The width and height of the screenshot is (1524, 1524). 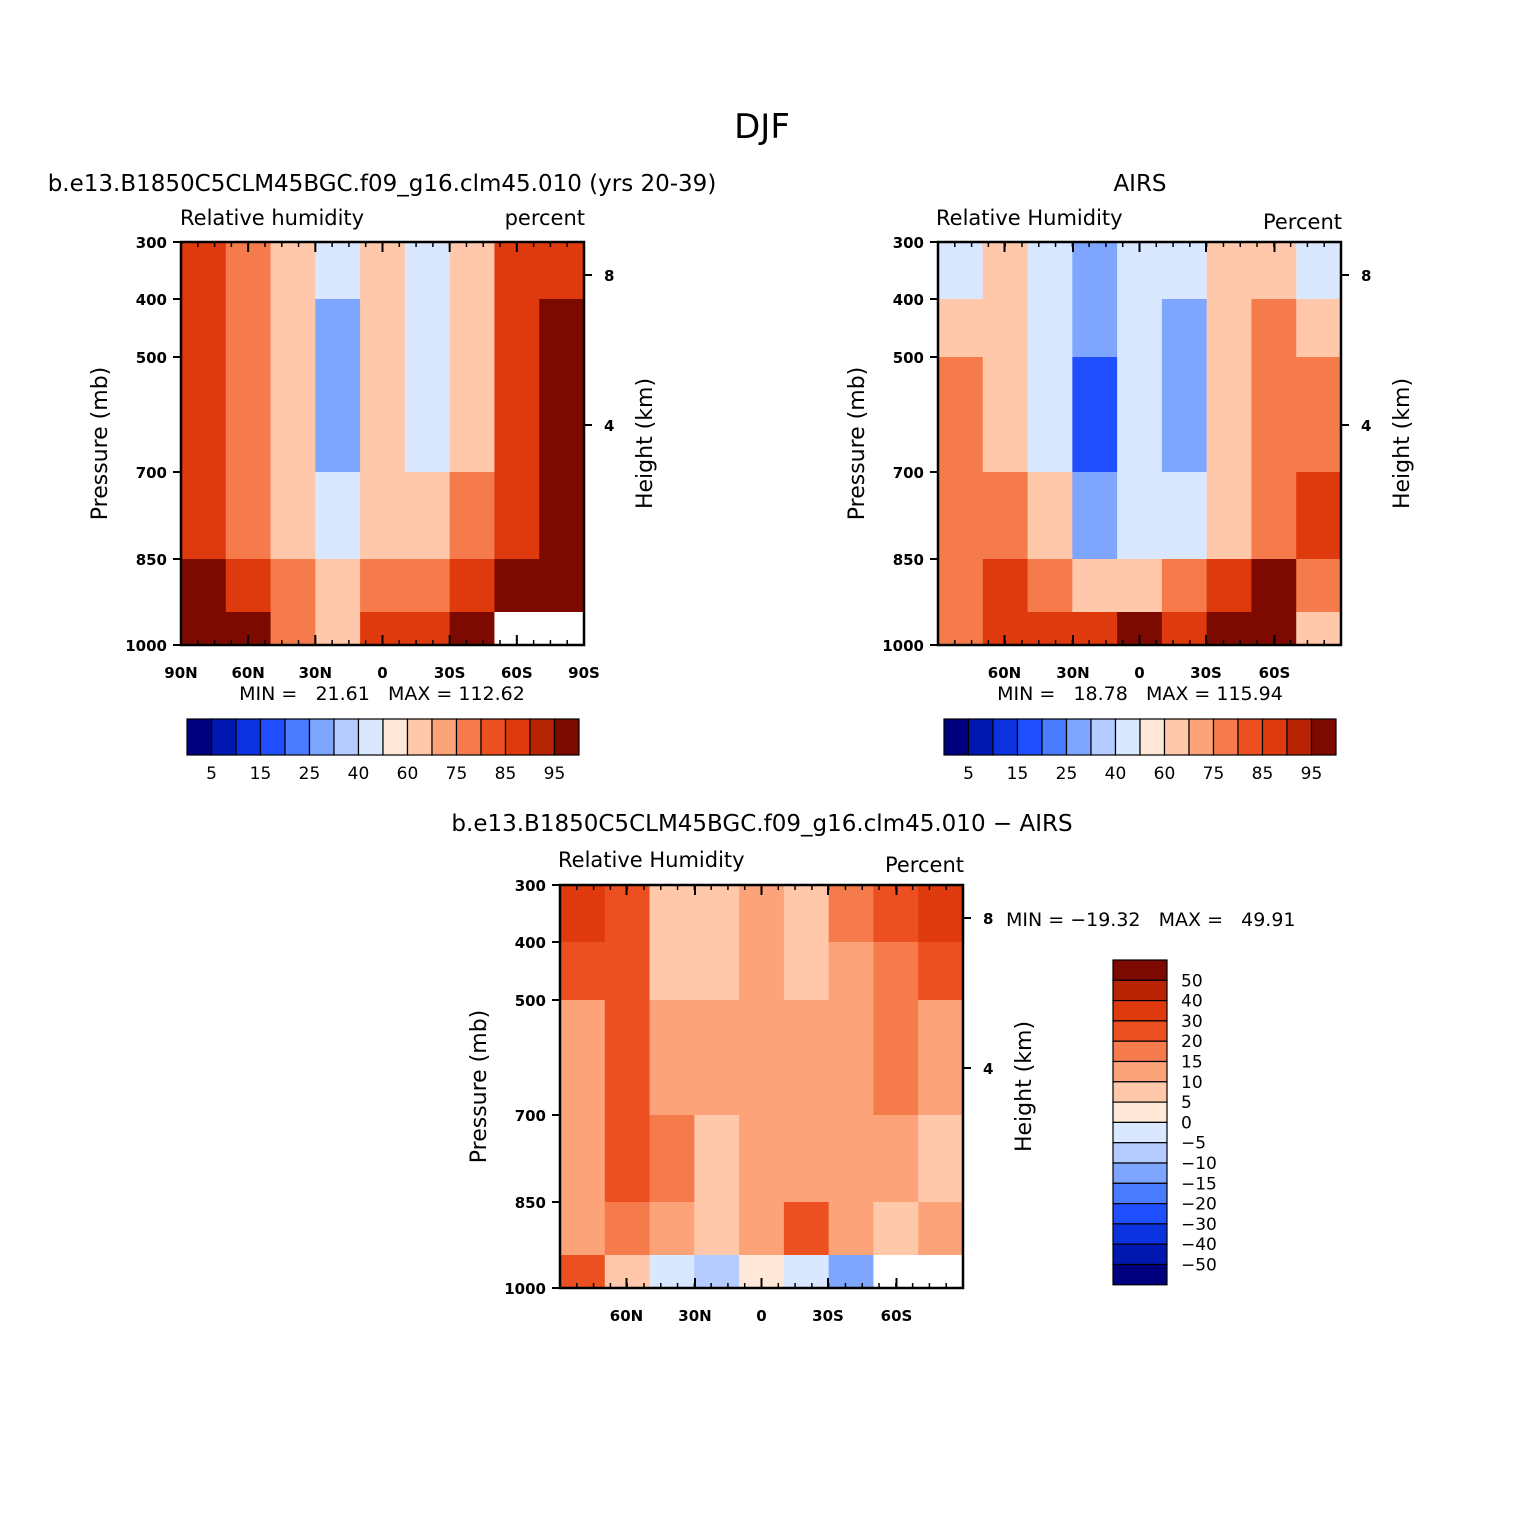 I want to click on colorbar-label: −40, so click(x=1199, y=1245).